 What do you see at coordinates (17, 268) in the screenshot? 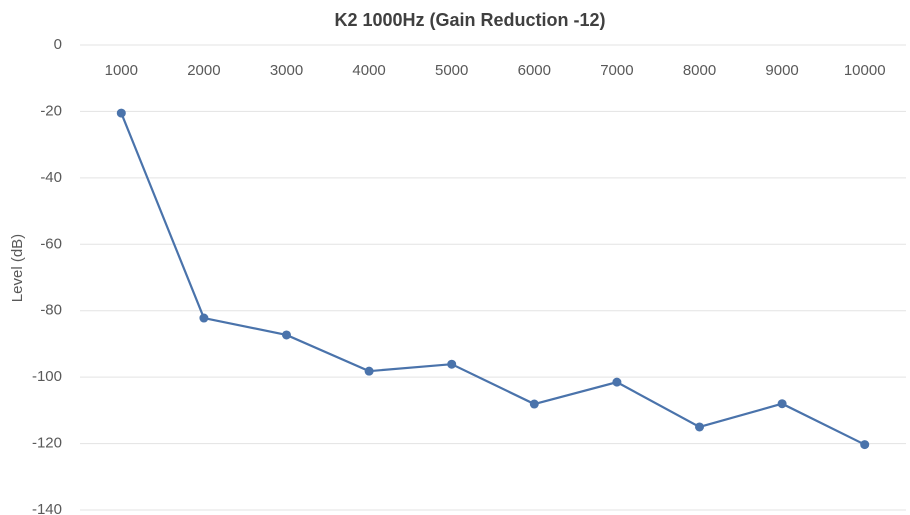
I see `y-axis-title: Level (dB)` at bounding box center [17, 268].